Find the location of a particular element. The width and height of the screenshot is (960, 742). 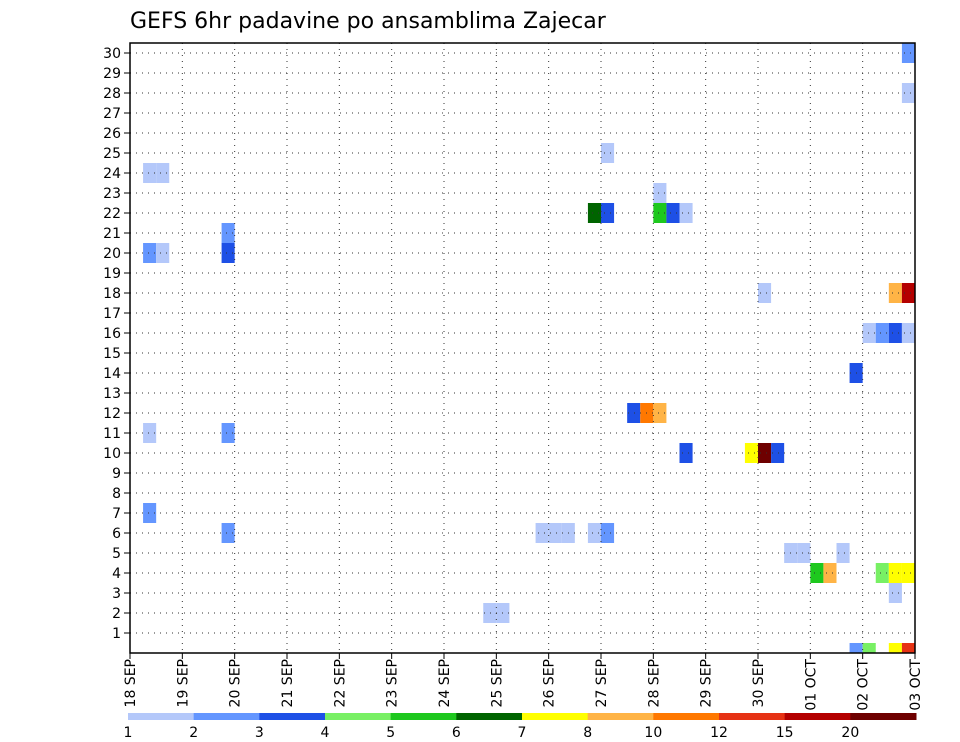

legend-label: 10 is located at coordinates (653, 733).